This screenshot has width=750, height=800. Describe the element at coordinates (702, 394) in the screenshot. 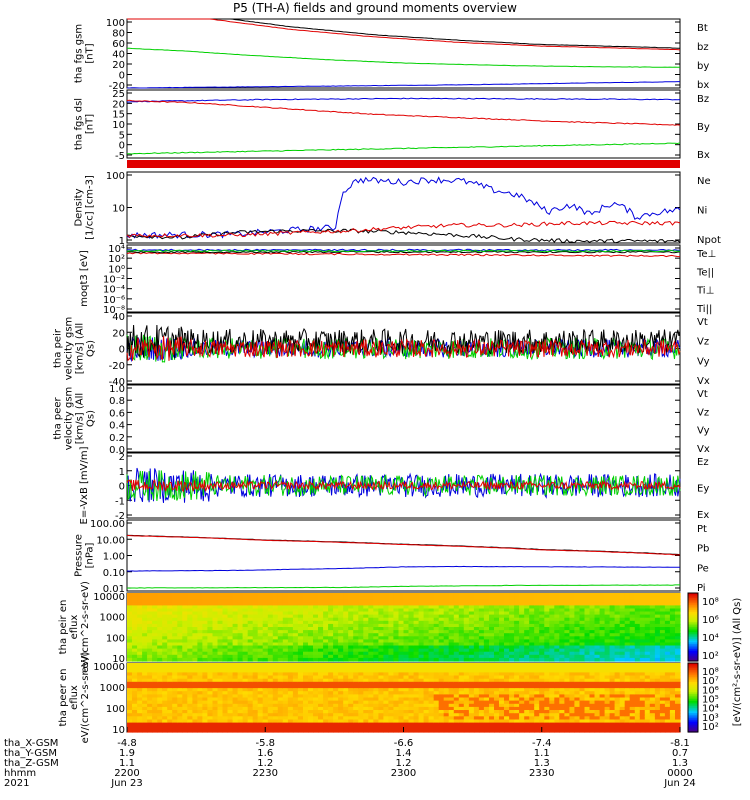

I see `legend-Vt: Vt` at that location.